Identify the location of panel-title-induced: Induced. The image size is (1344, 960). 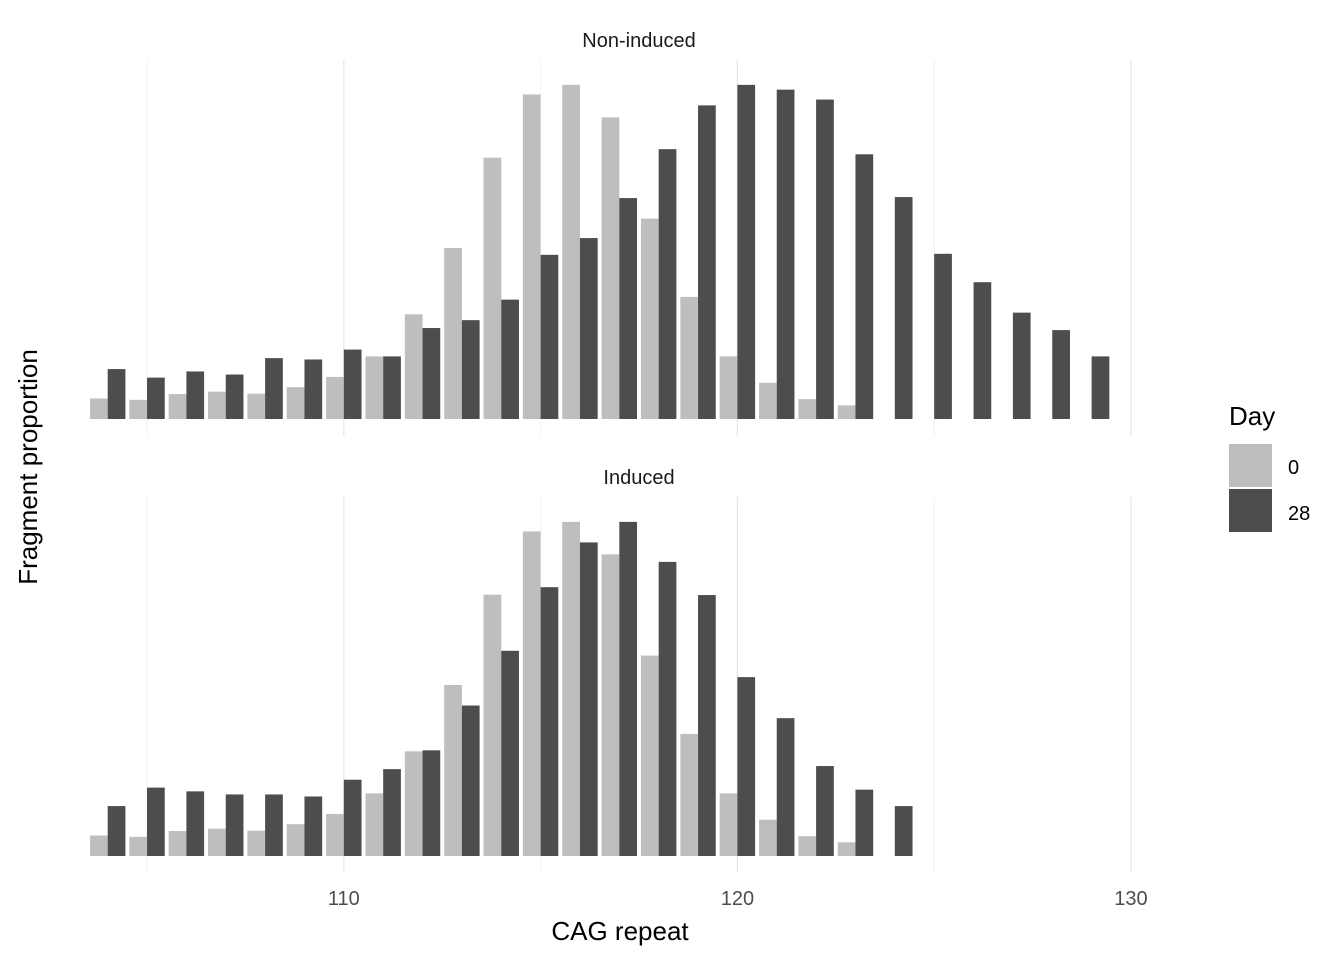
(638, 478).